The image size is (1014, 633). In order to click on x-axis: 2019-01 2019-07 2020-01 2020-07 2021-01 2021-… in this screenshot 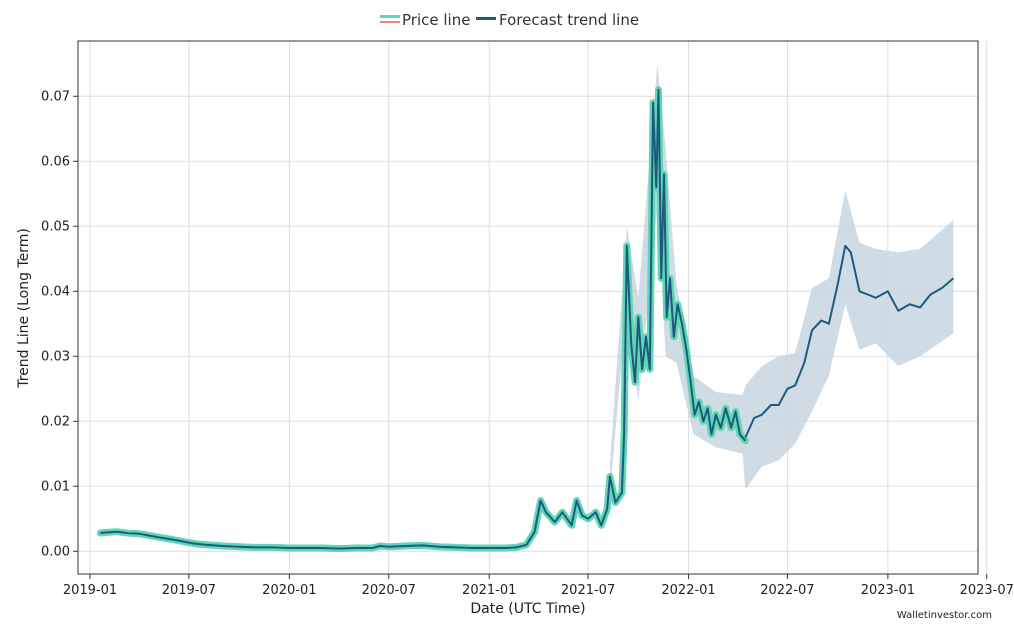, I will do `click(538, 586)`.